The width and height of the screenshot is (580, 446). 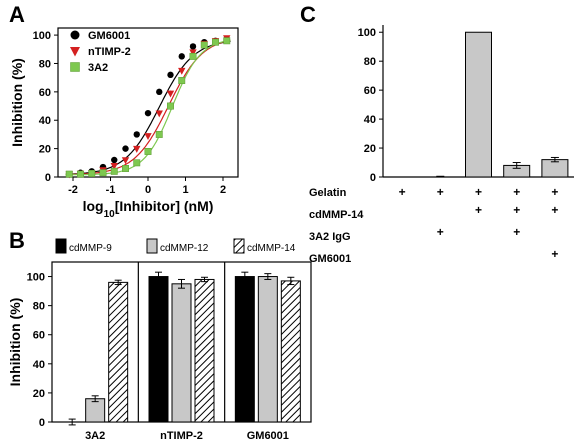 I want to click on condition-label: GM6001, so click(x=330, y=259).